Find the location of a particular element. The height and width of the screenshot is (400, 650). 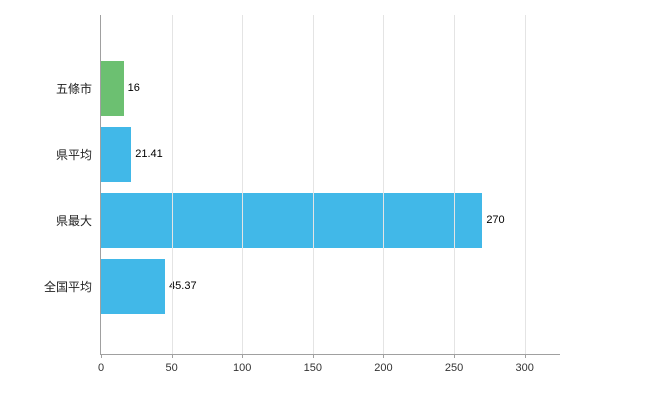

x-axis-tick-label: 100 is located at coordinates (242, 368).